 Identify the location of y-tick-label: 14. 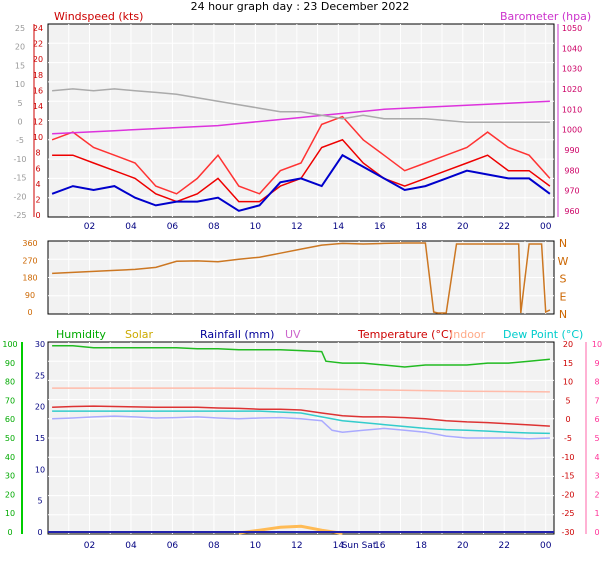
(38, 106).